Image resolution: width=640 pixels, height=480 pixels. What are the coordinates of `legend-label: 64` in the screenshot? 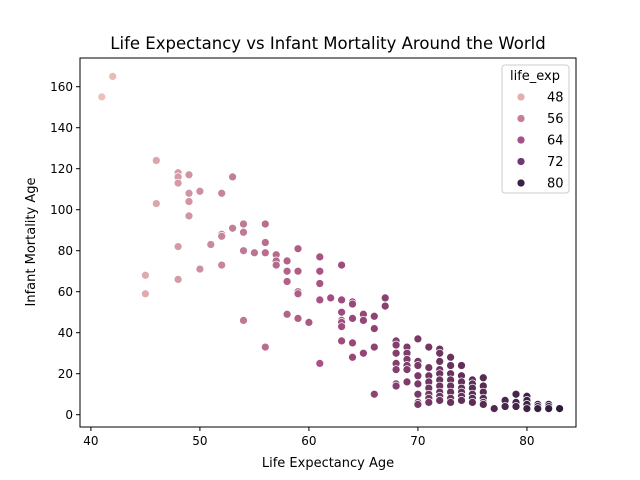 It's located at (555, 141).